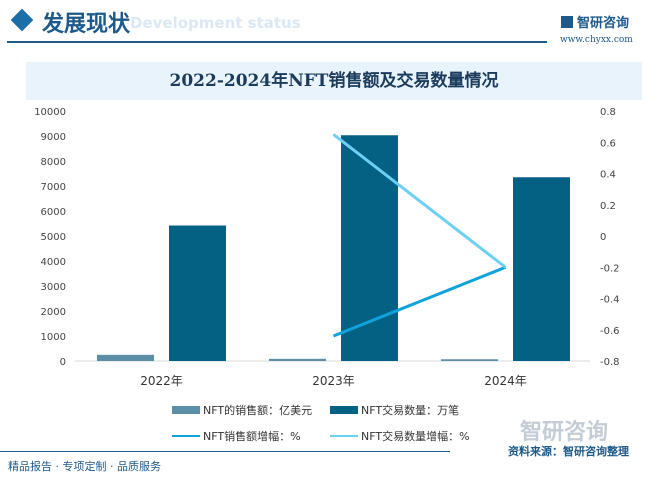 The width and height of the screenshot is (666, 480). I want to click on right-axis-tick: -0.8, so click(610, 362).